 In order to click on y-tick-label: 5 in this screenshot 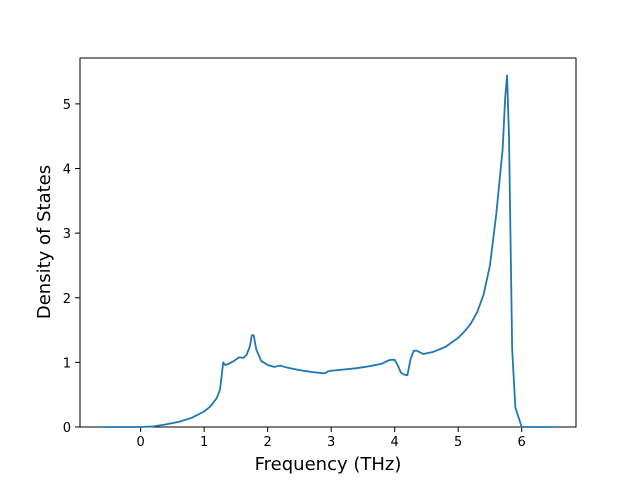, I will do `click(67, 105)`.